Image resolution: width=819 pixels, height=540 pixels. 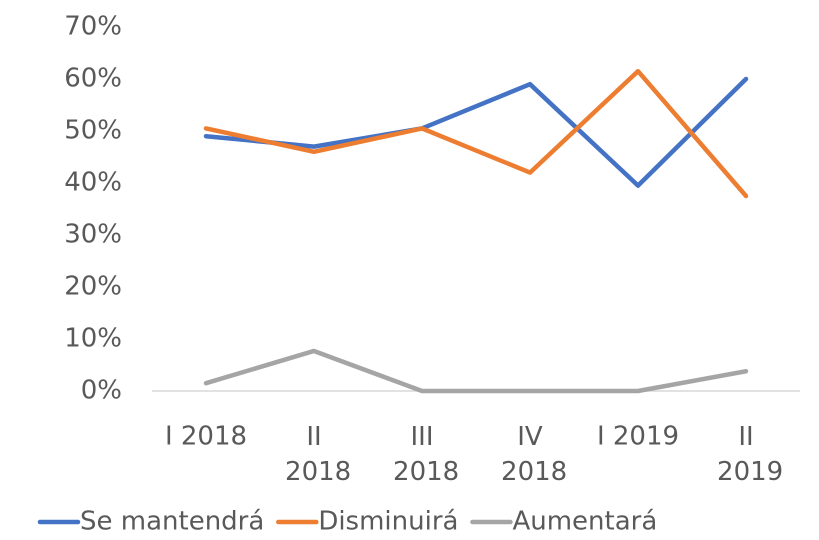 What do you see at coordinates (530, 454) in the screenshot?
I see `x-tick-label: IV 2018` at bounding box center [530, 454].